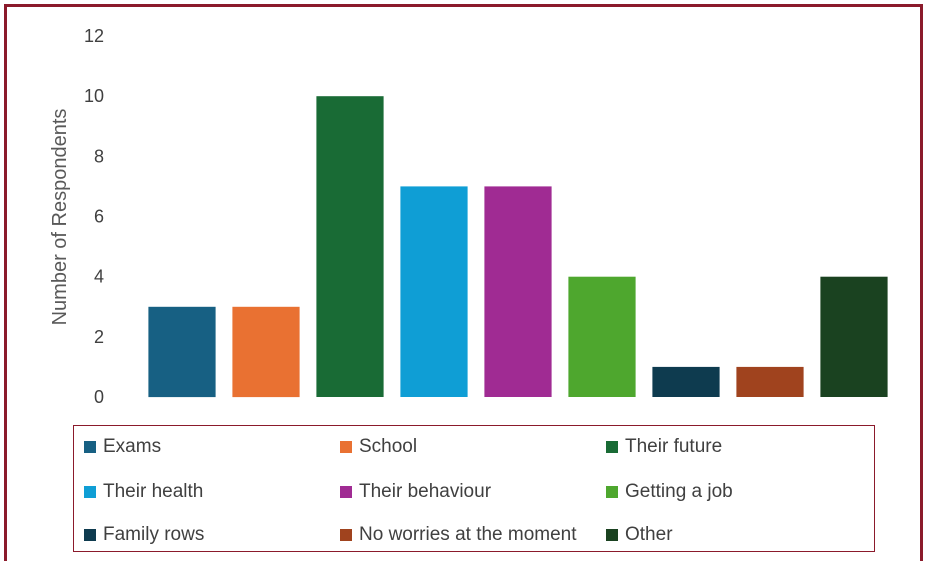 The image size is (930, 567). I want to click on legend-label: Their future, so click(674, 446).